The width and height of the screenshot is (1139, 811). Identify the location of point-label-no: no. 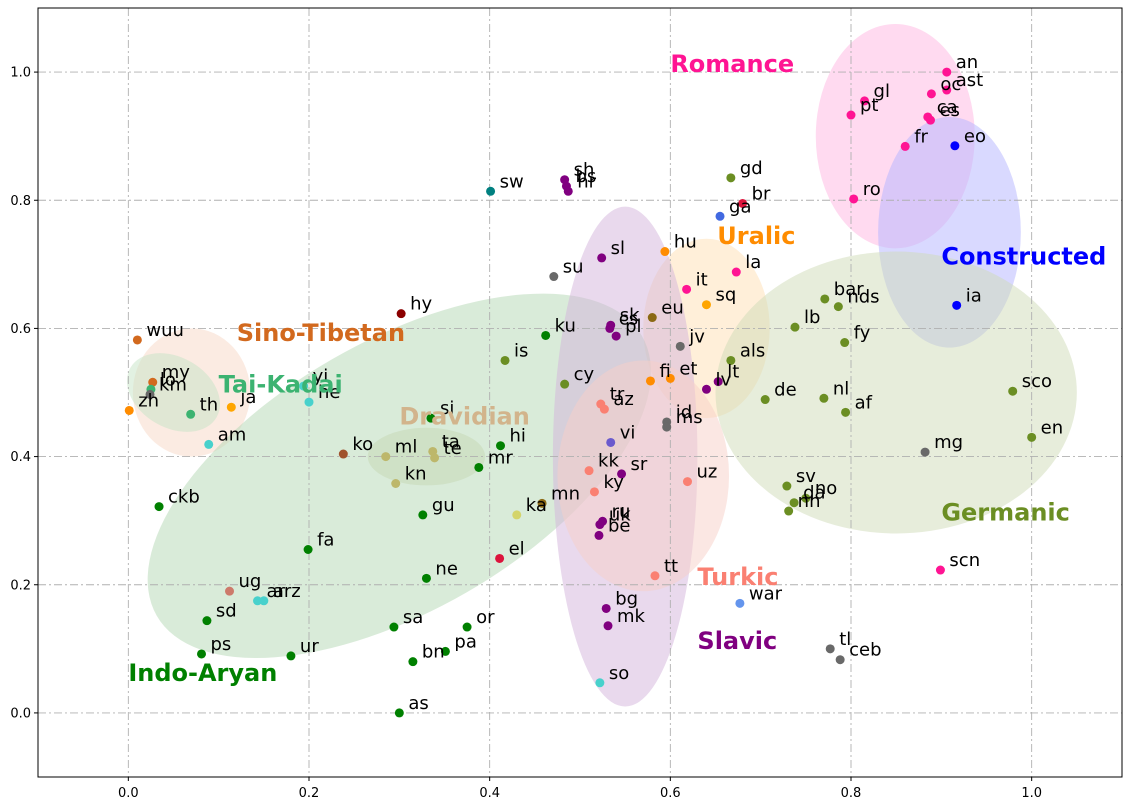
(826, 488).